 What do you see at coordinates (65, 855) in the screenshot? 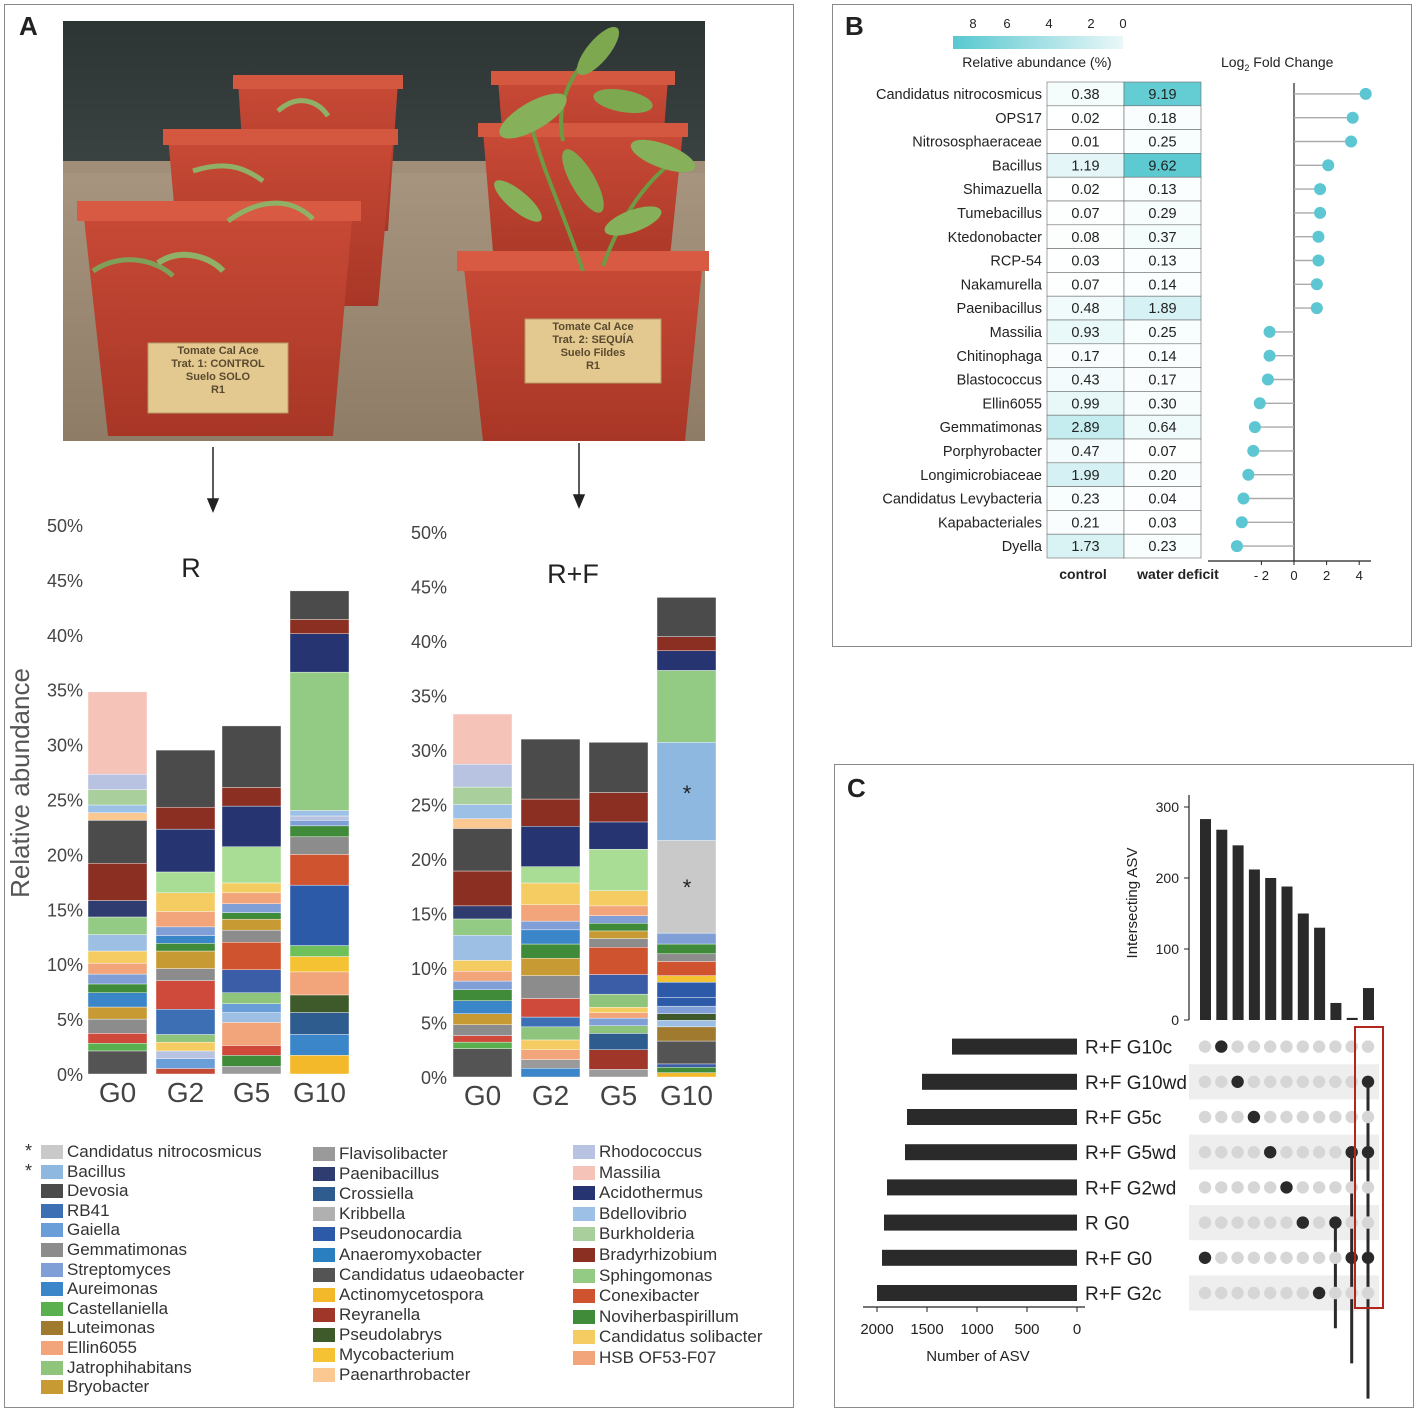
I see `r-ytick-label: 20%` at bounding box center [65, 855].